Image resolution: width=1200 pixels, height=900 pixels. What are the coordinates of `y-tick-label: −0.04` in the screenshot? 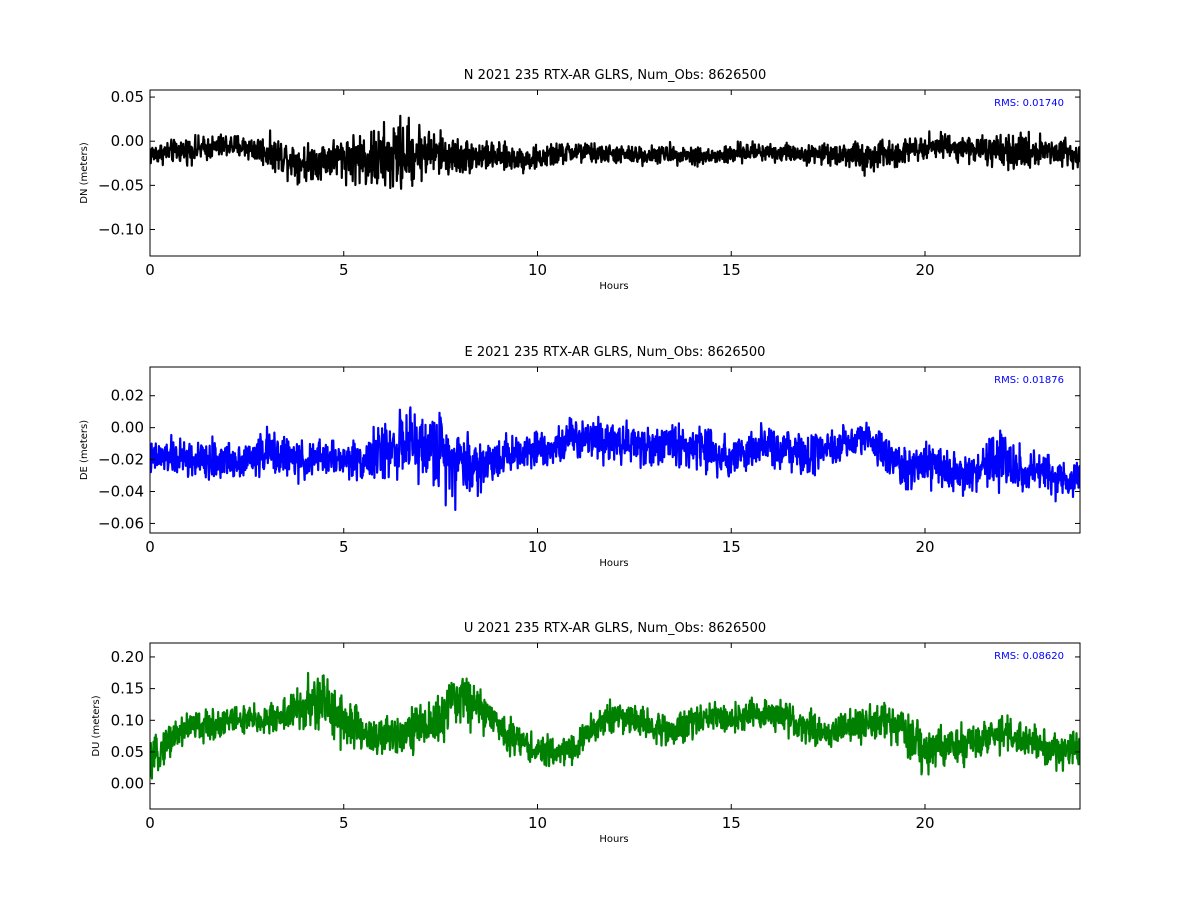 It's located at (121, 492).